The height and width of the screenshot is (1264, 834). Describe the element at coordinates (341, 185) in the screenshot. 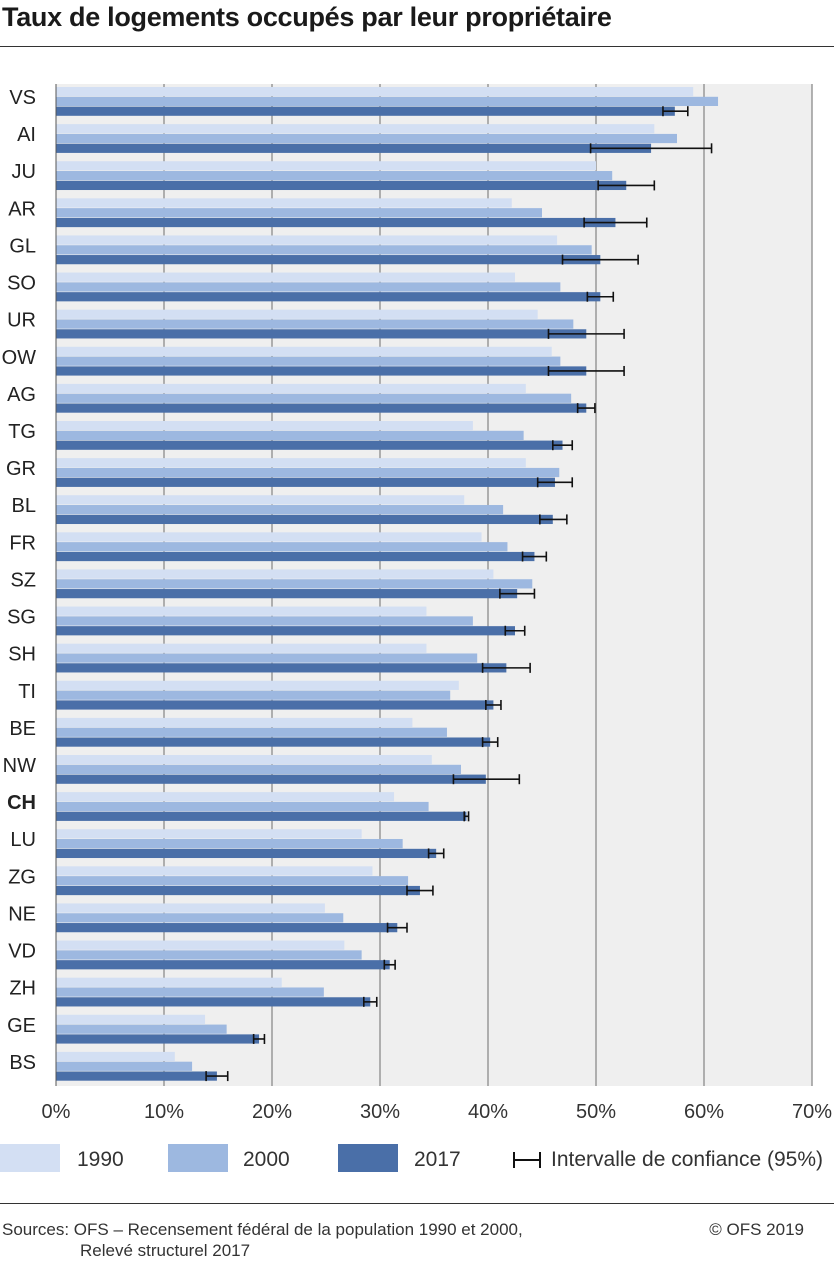

I see `bar-2017-ju` at that location.